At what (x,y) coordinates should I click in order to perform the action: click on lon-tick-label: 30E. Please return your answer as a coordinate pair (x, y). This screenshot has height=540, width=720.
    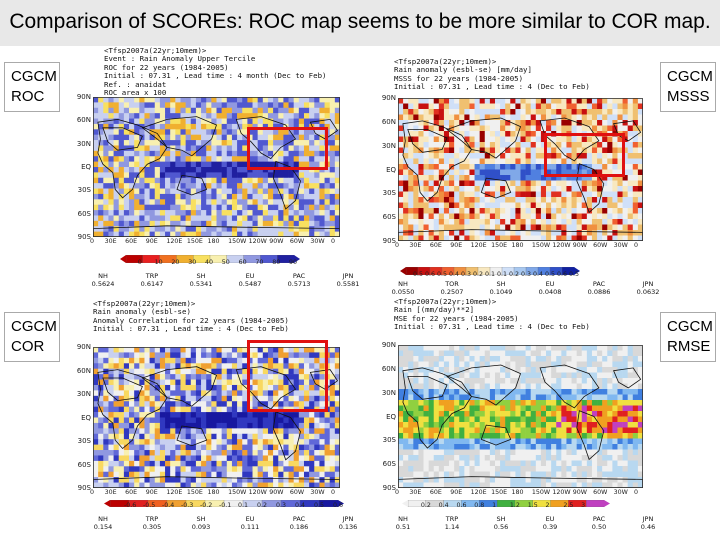
    Looking at the image, I should click on (110, 241).